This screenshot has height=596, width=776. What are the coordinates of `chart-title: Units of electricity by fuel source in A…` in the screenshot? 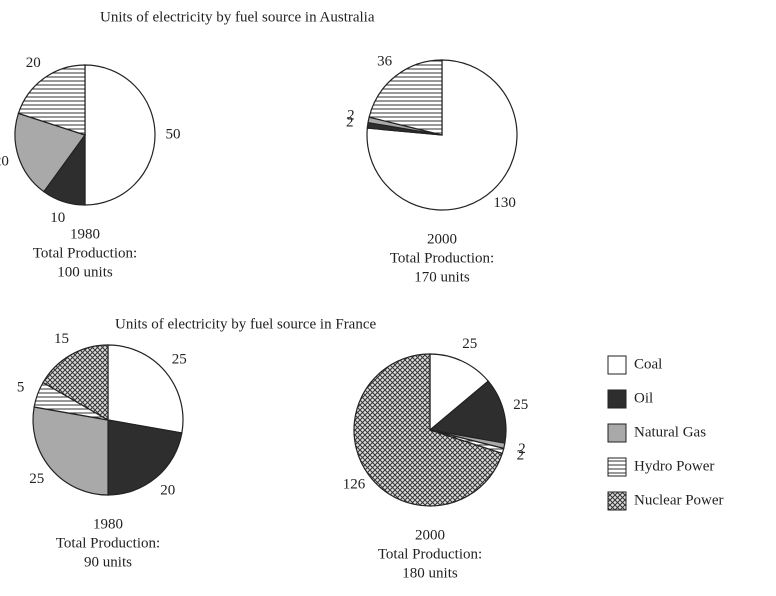 It's located at (237, 17).